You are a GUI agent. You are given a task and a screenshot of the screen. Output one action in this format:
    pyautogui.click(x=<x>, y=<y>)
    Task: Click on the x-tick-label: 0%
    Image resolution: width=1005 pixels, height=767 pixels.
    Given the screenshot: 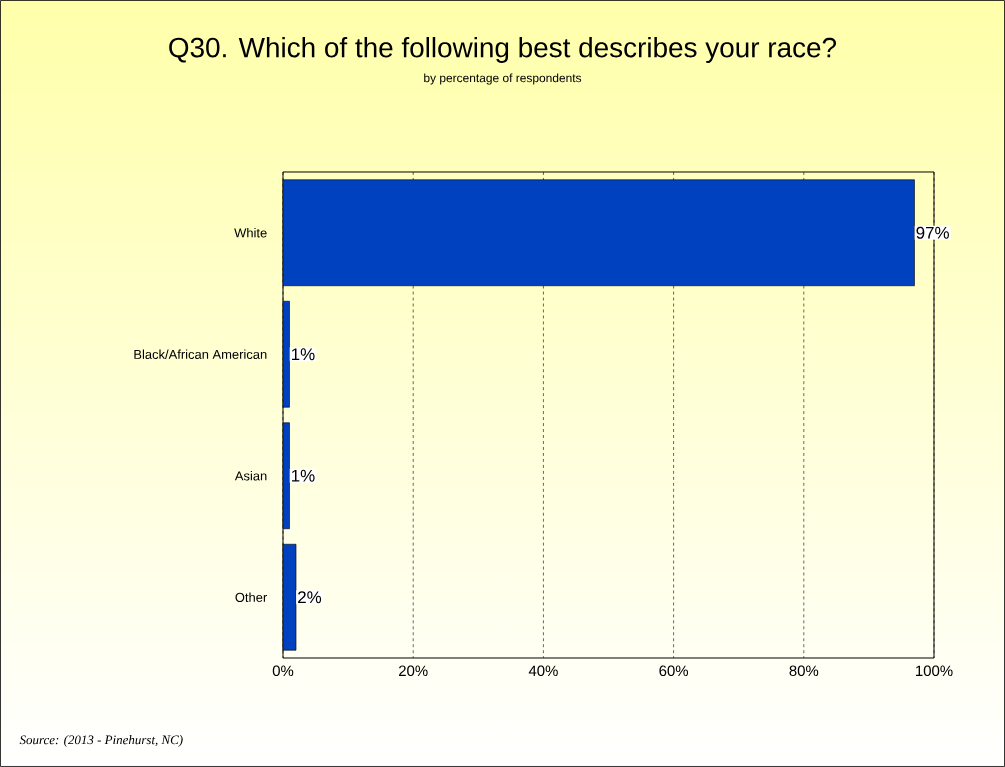 What is the action you would take?
    pyautogui.click(x=283, y=671)
    